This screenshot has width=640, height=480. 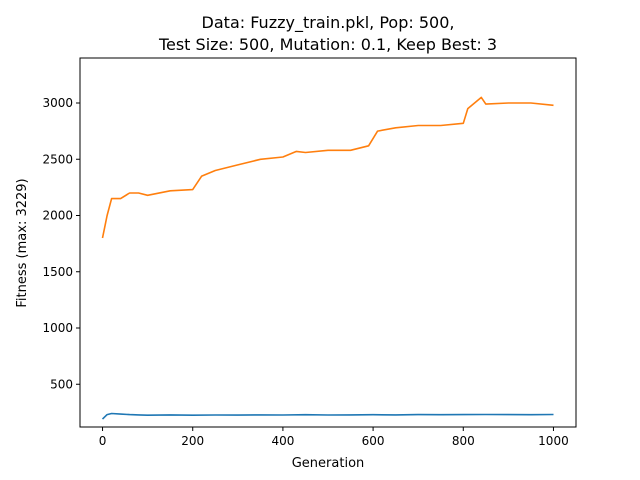 I want to click on y-tick-label: 500, so click(x=61, y=384).